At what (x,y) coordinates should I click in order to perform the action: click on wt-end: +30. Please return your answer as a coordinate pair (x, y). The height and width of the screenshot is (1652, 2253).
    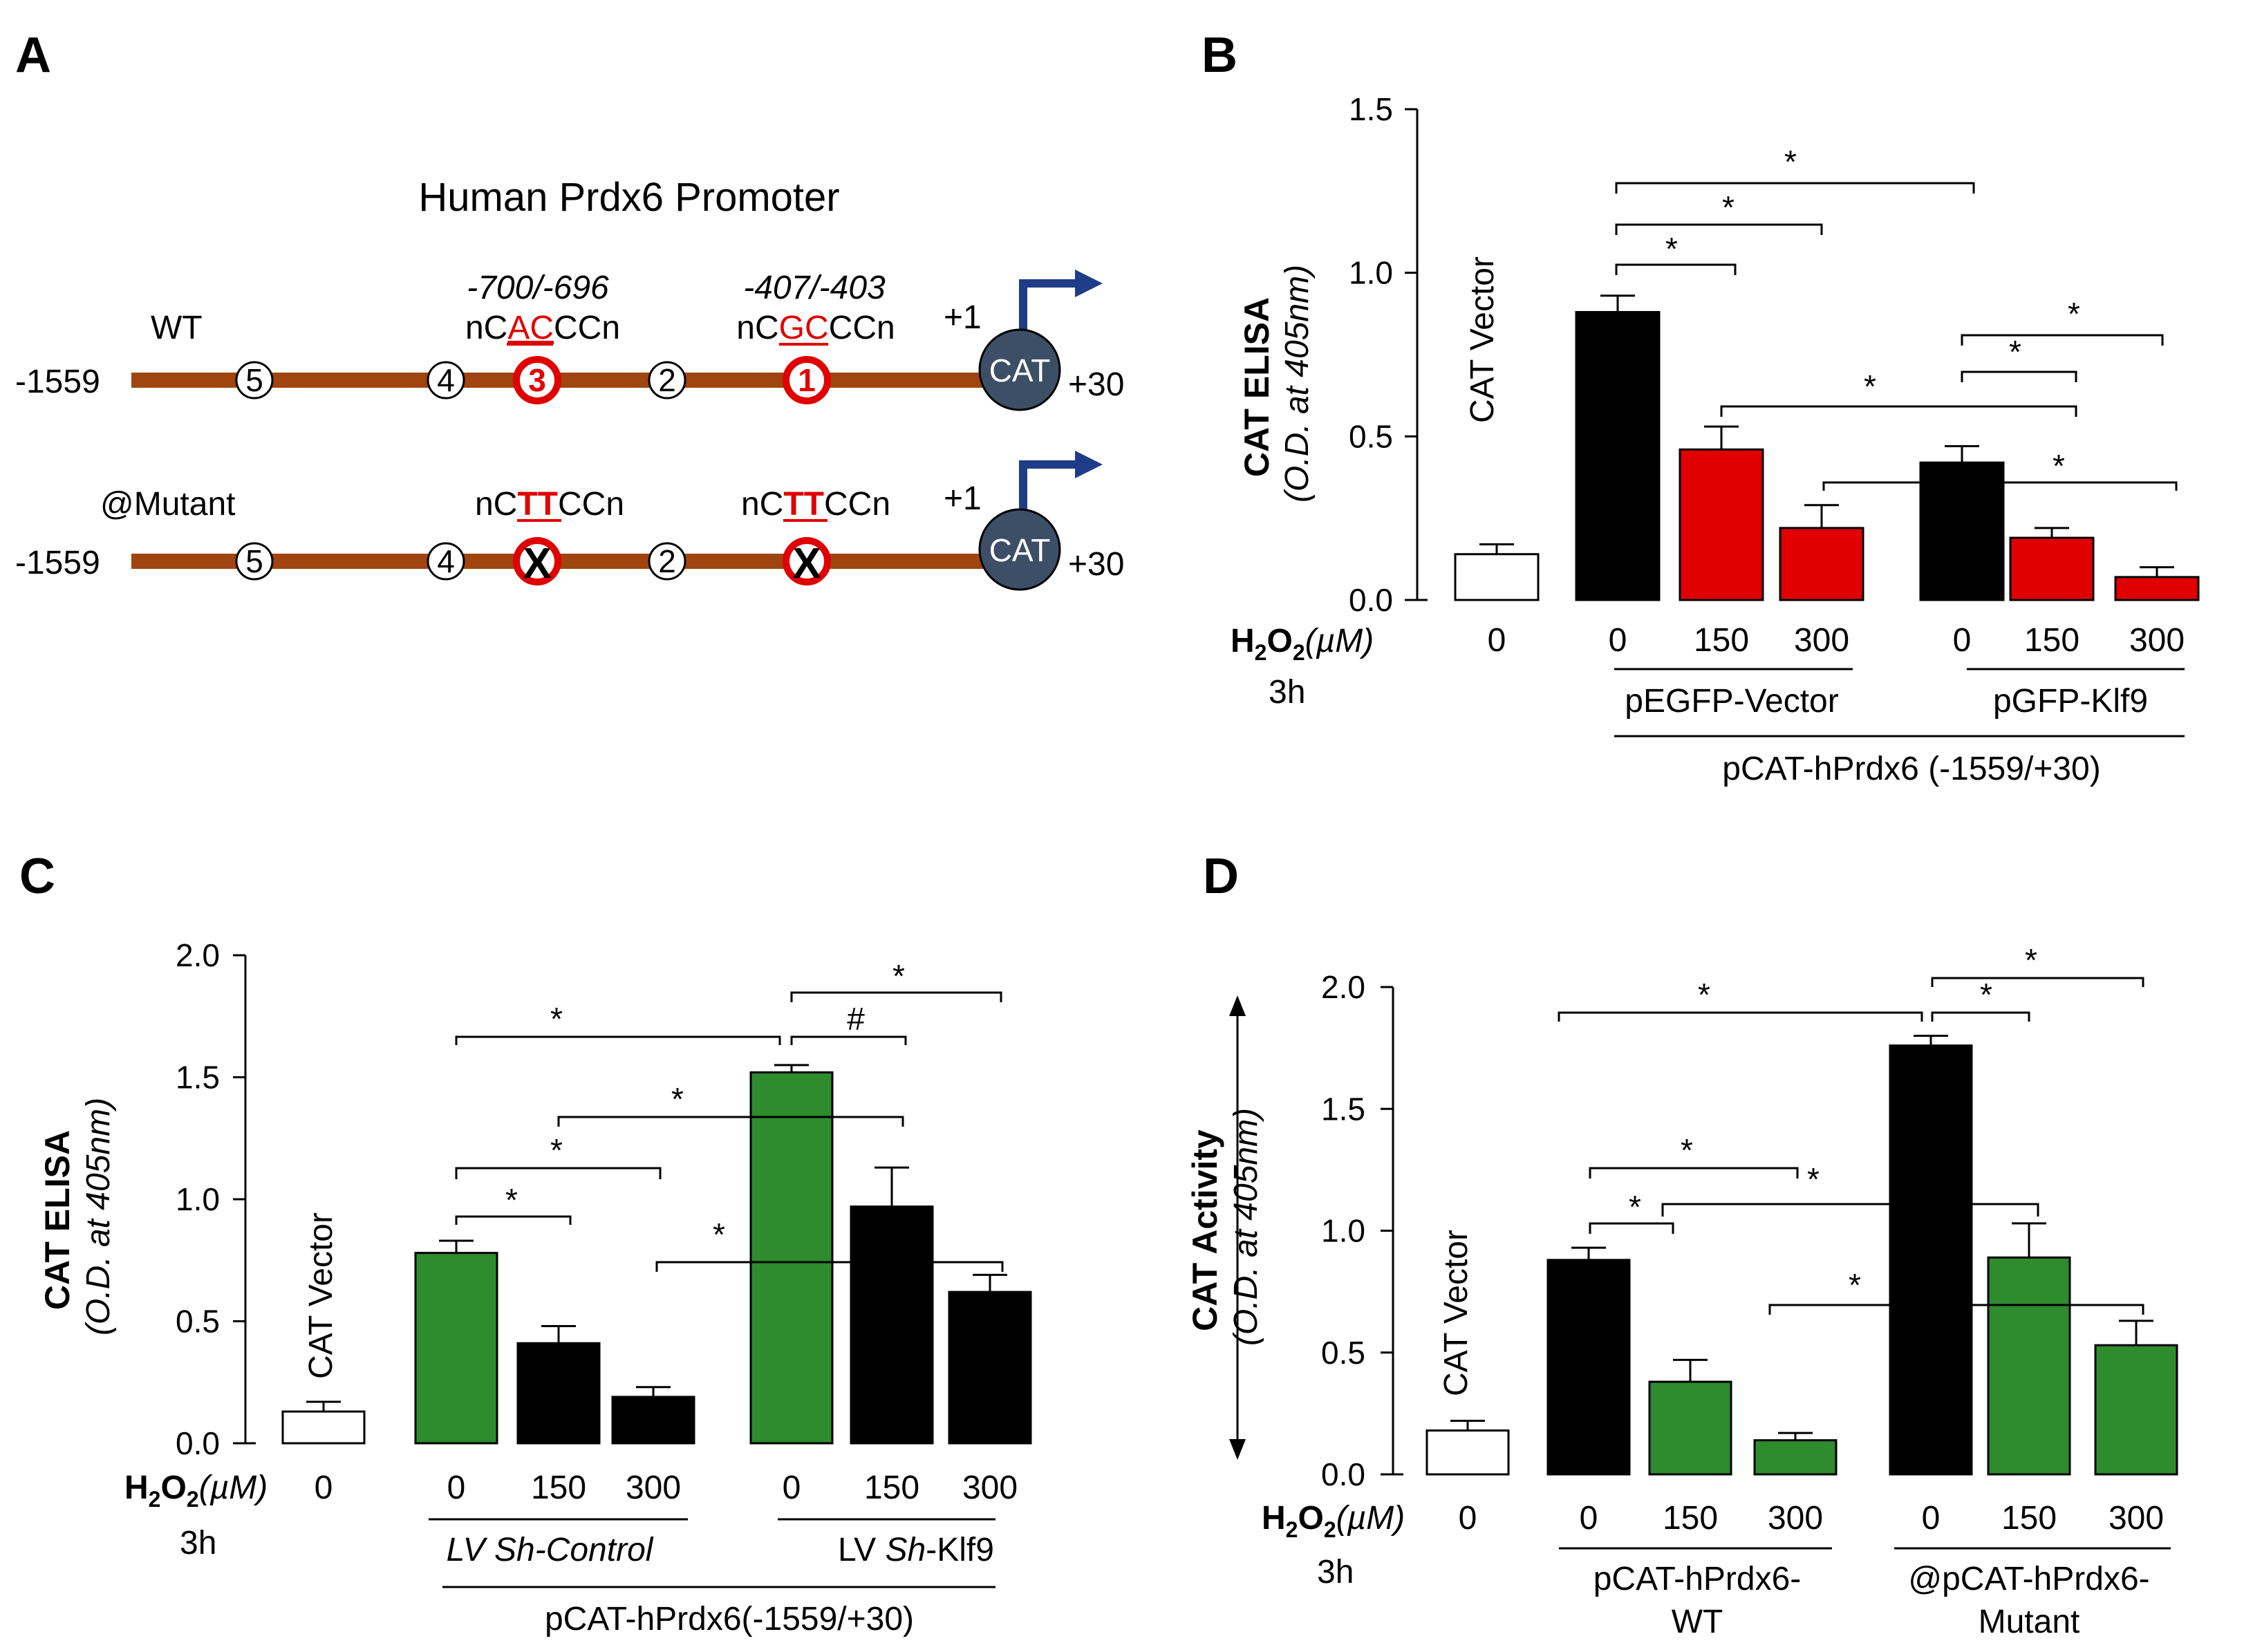
    Looking at the image, I should click on (1096, 384).